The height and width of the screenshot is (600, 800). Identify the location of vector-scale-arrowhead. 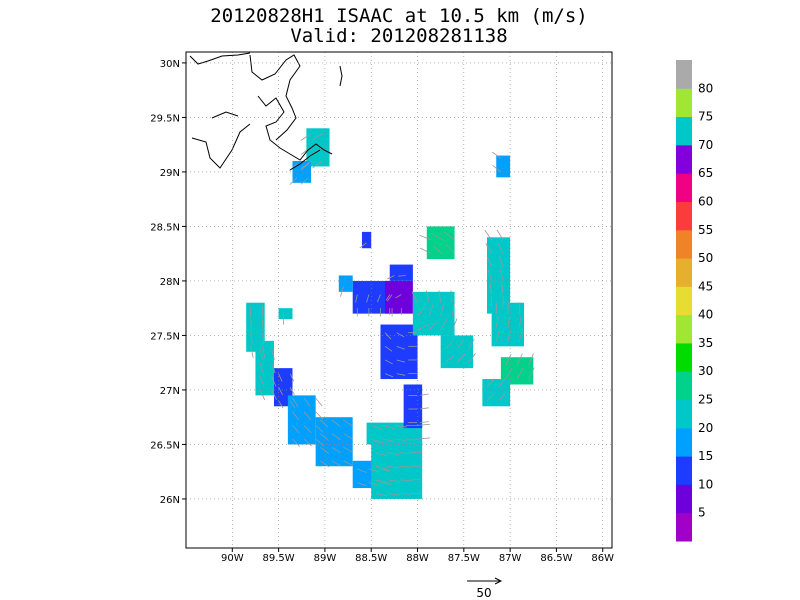
(498, 581).